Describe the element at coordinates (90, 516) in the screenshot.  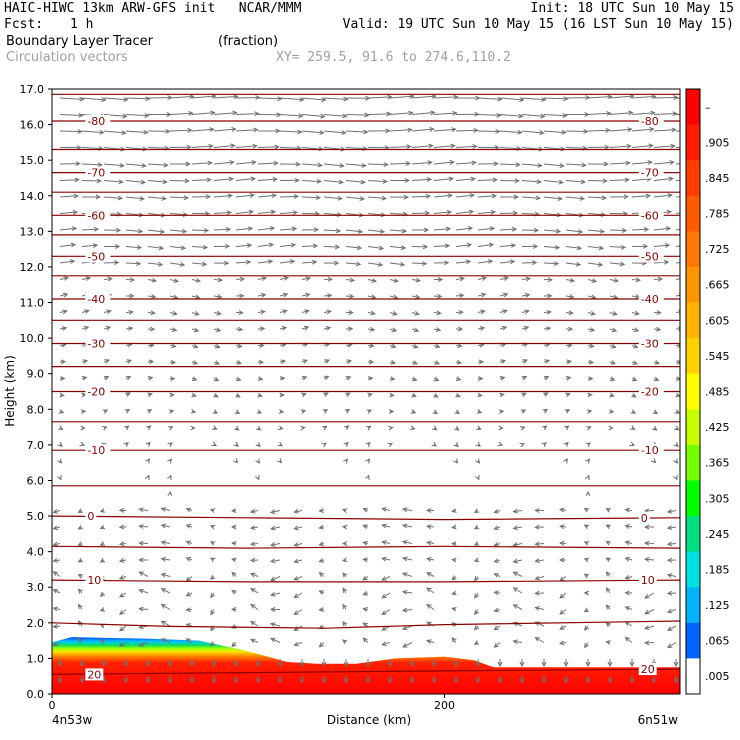
I see `contour-label: 0` at that location.